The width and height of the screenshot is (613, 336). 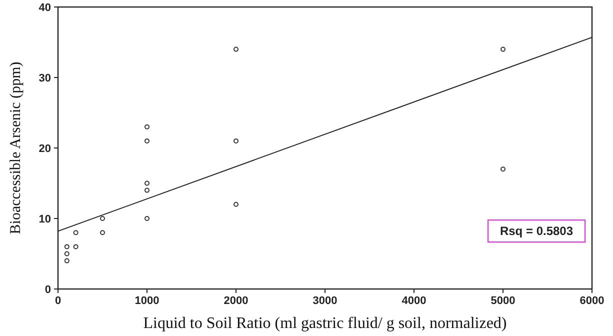 What do you see at coordinates (503, 301) in the screenshot?
I see `x-tick-label: 5000` at bounding box center [503, 301].